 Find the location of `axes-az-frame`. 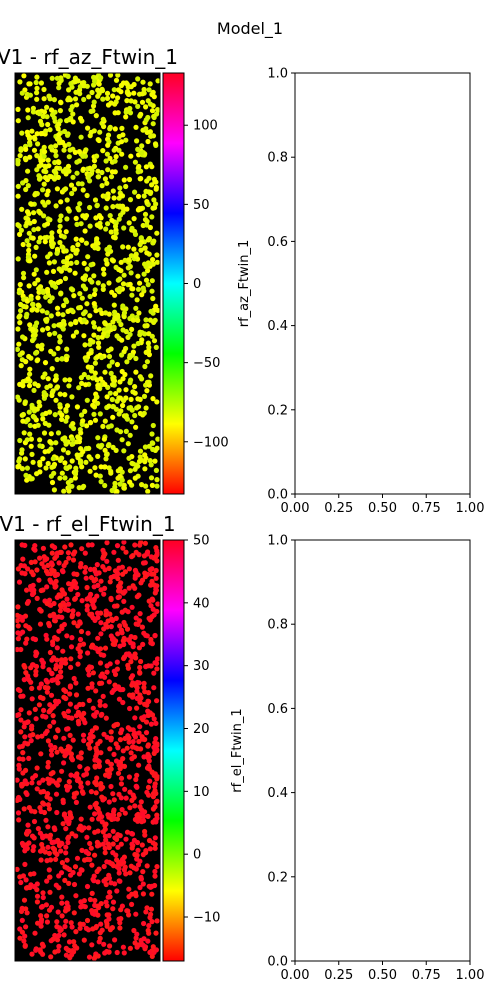

axes-az-frame is located at coordinates (382, 283).